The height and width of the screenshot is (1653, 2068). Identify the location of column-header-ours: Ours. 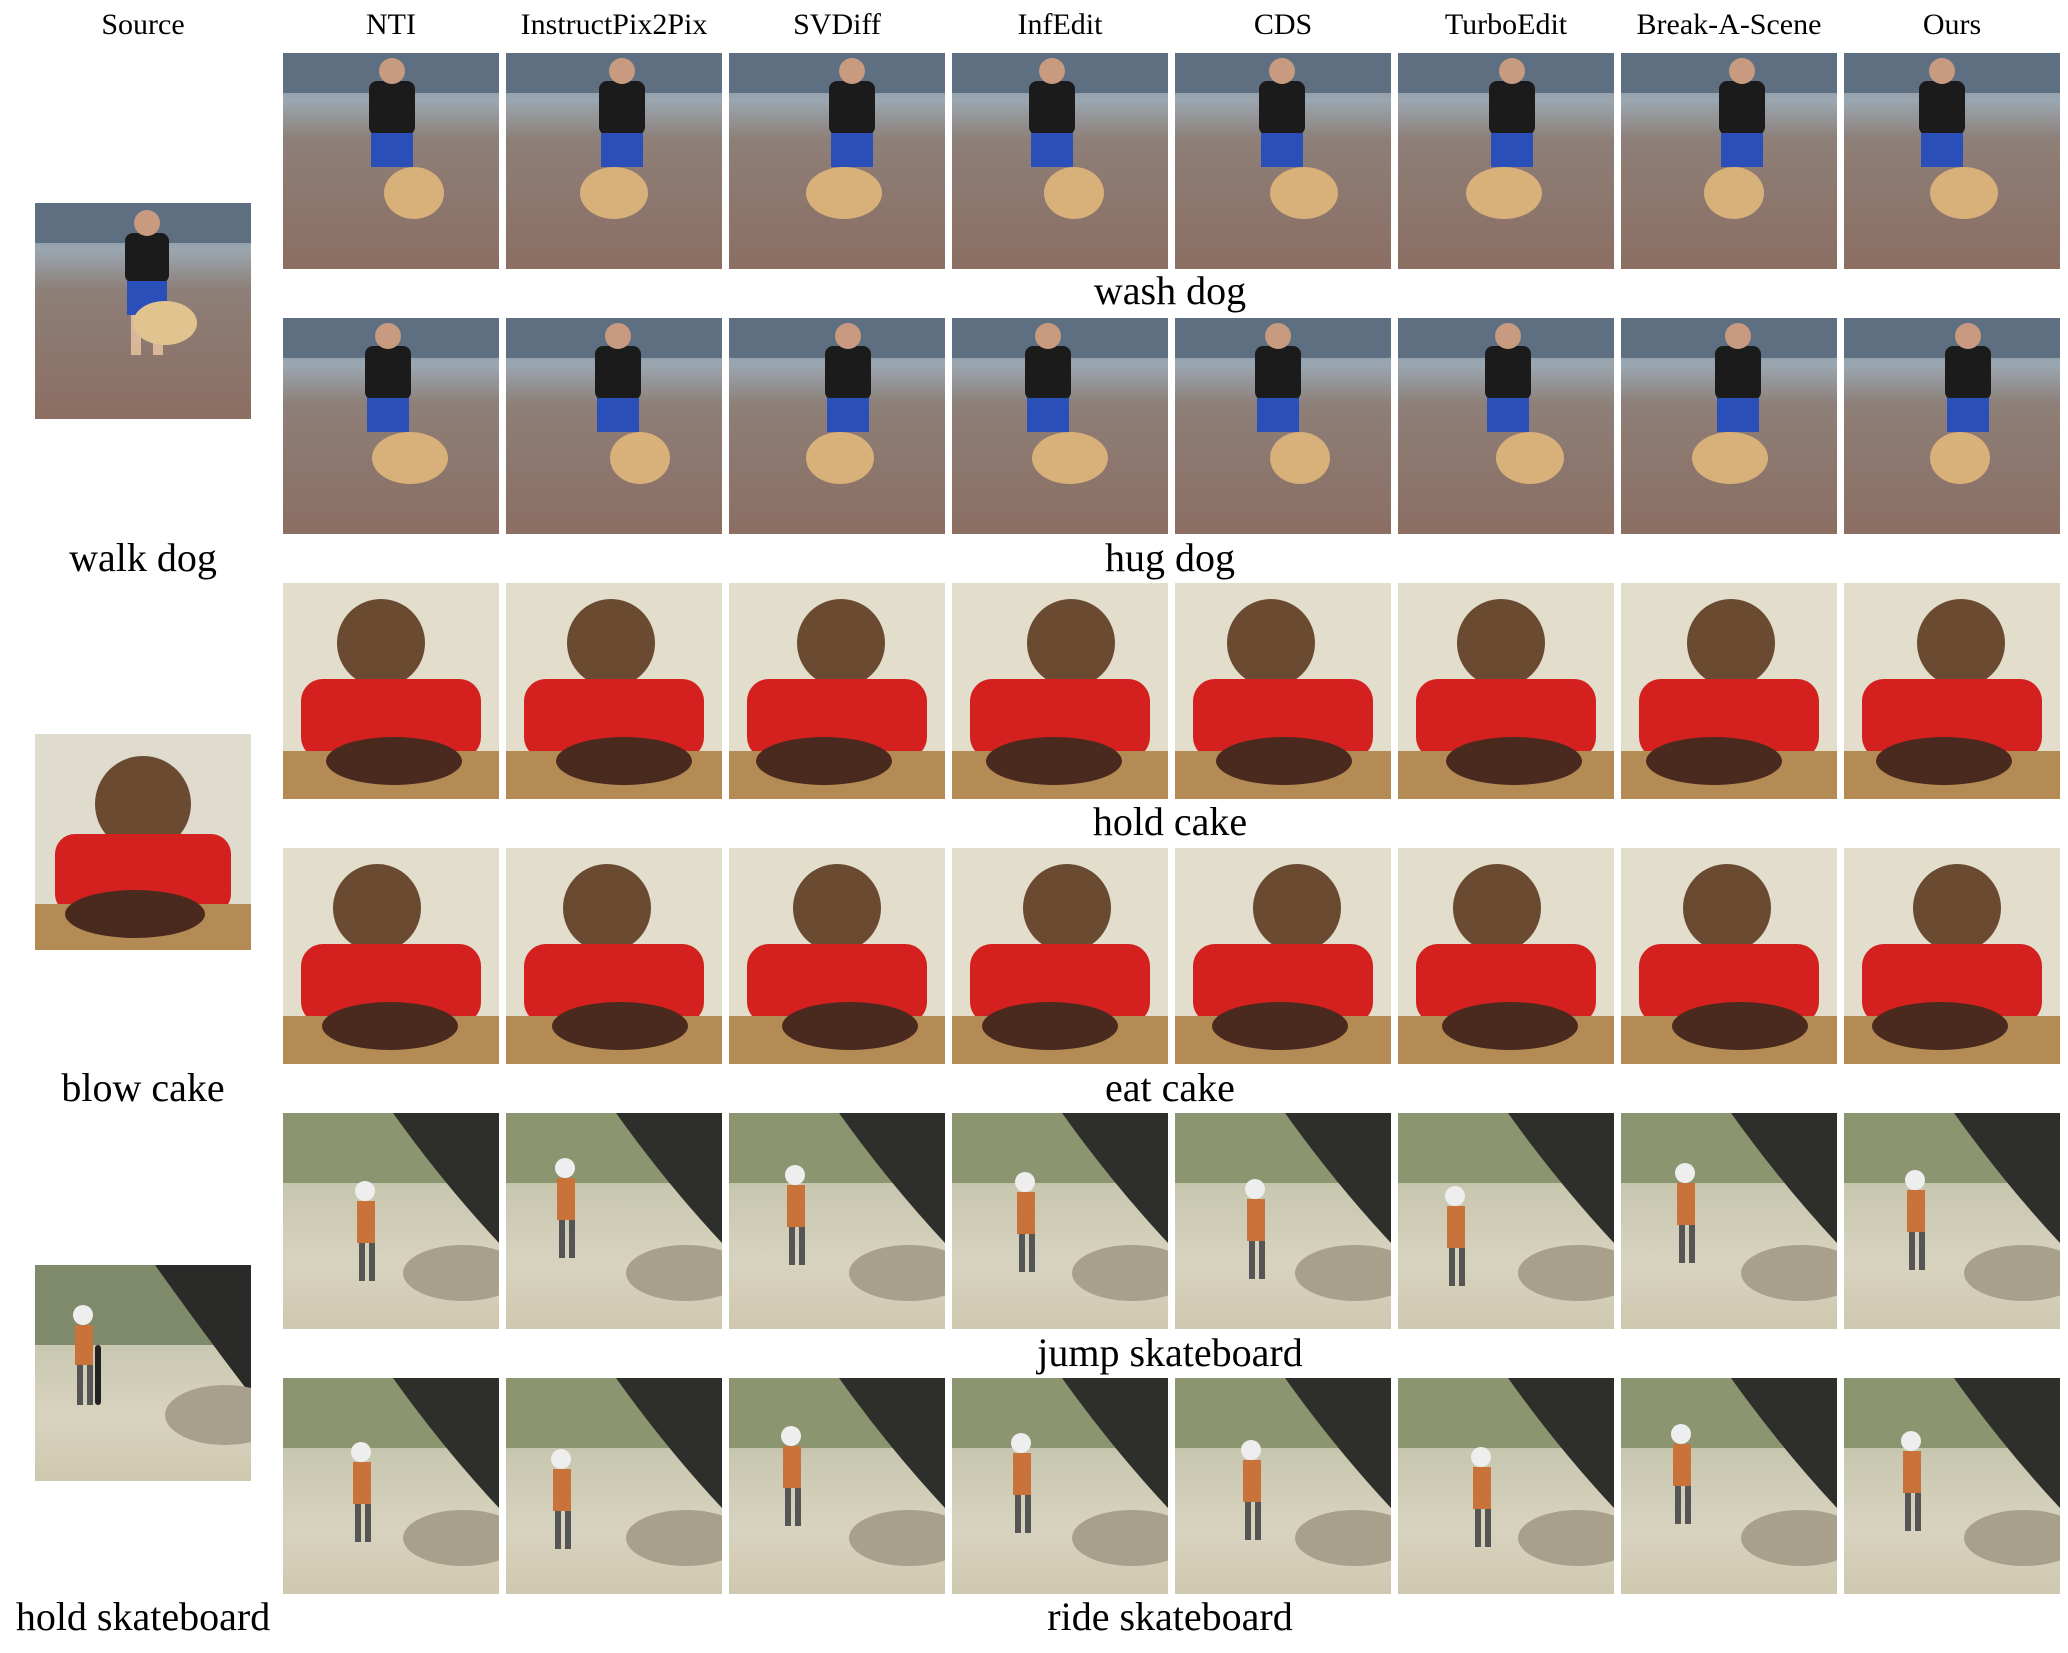
(1952, 24).